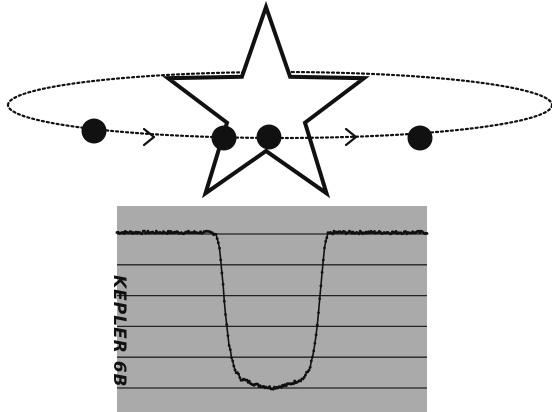  Describe the element at coordinates (250, 137) in the screenshot. I see `orbit-direction-arrows` at that location.